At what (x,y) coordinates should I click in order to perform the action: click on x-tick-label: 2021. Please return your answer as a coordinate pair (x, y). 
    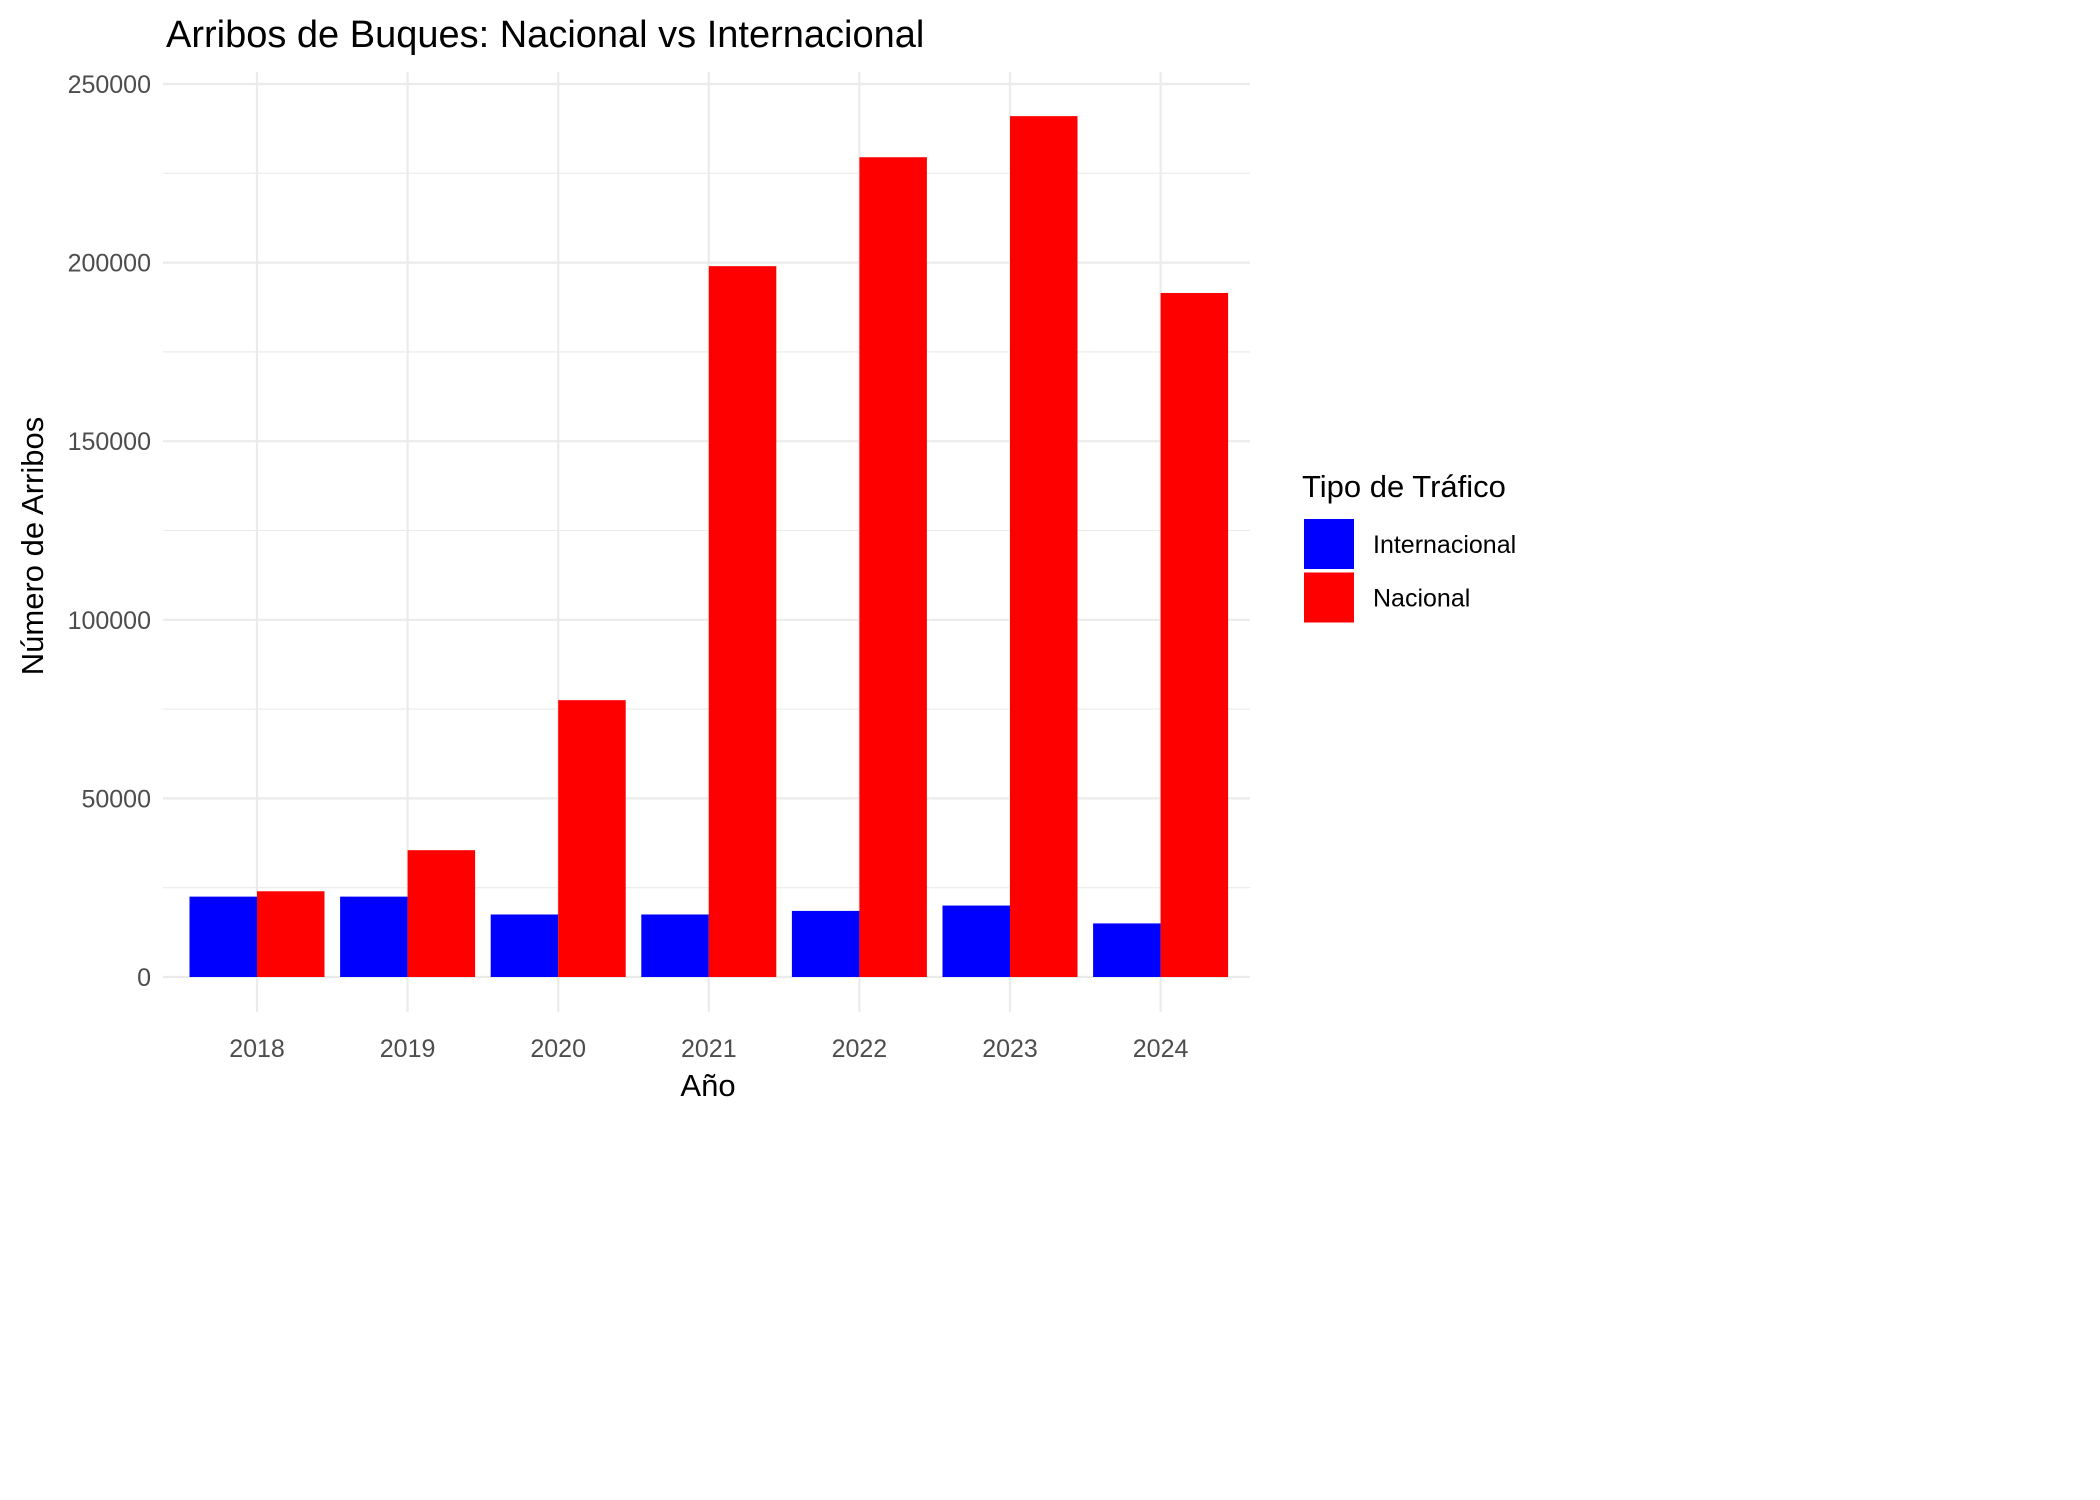
    Looking at the image, I should click on (709, 1049).